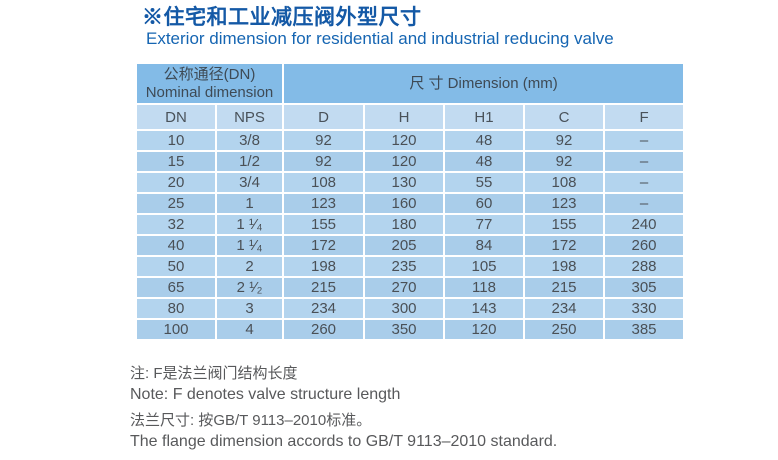  I want to click on cell-h1: 118, so click(484, 287).